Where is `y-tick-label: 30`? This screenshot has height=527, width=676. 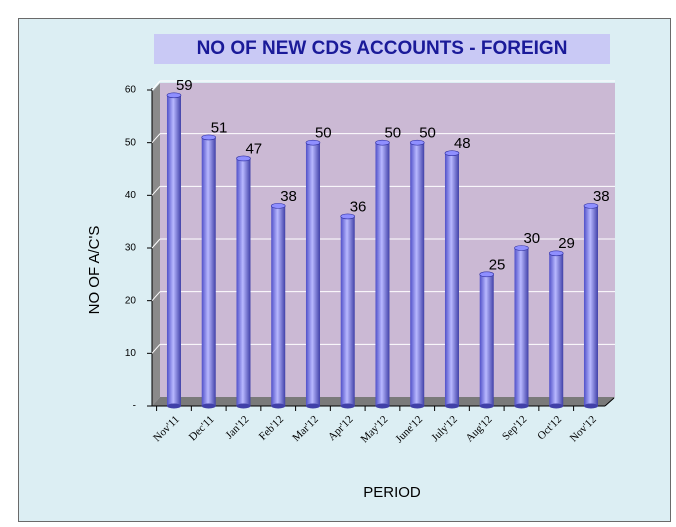 y-tick-label: 30 is located at coordinates (131, 248).